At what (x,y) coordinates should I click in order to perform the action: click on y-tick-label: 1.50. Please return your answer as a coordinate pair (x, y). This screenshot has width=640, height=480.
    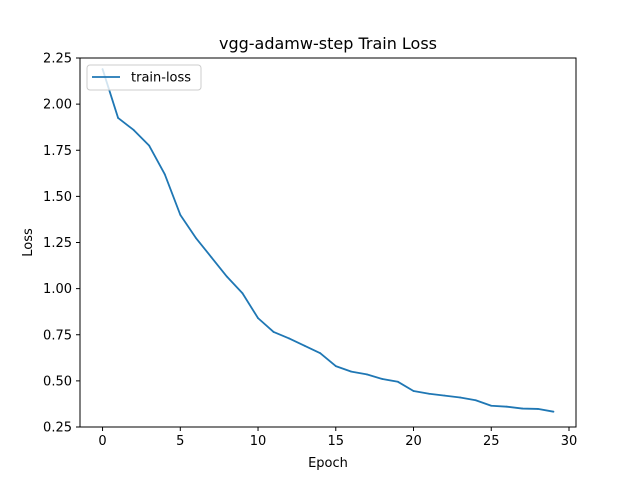
    Looking at the image, I should click on (57, 197).